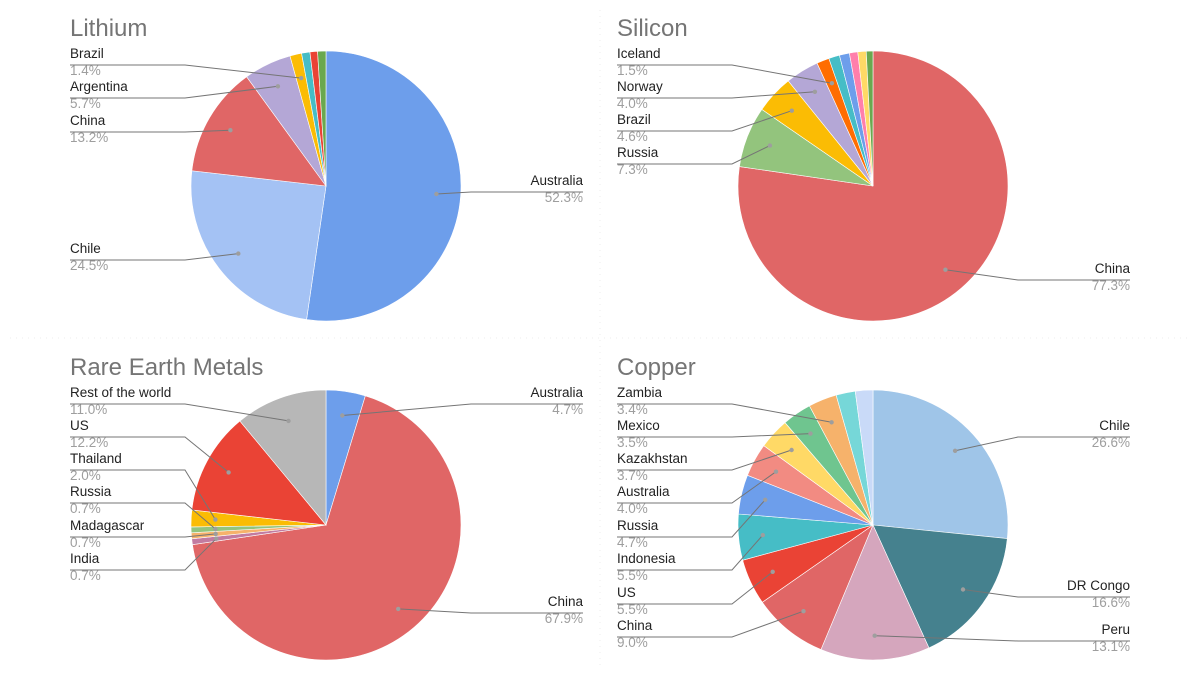 This screenshot has height=675, width=1200. I want to click on slice-label-madagascar: Madagascar, so click(107, 525).